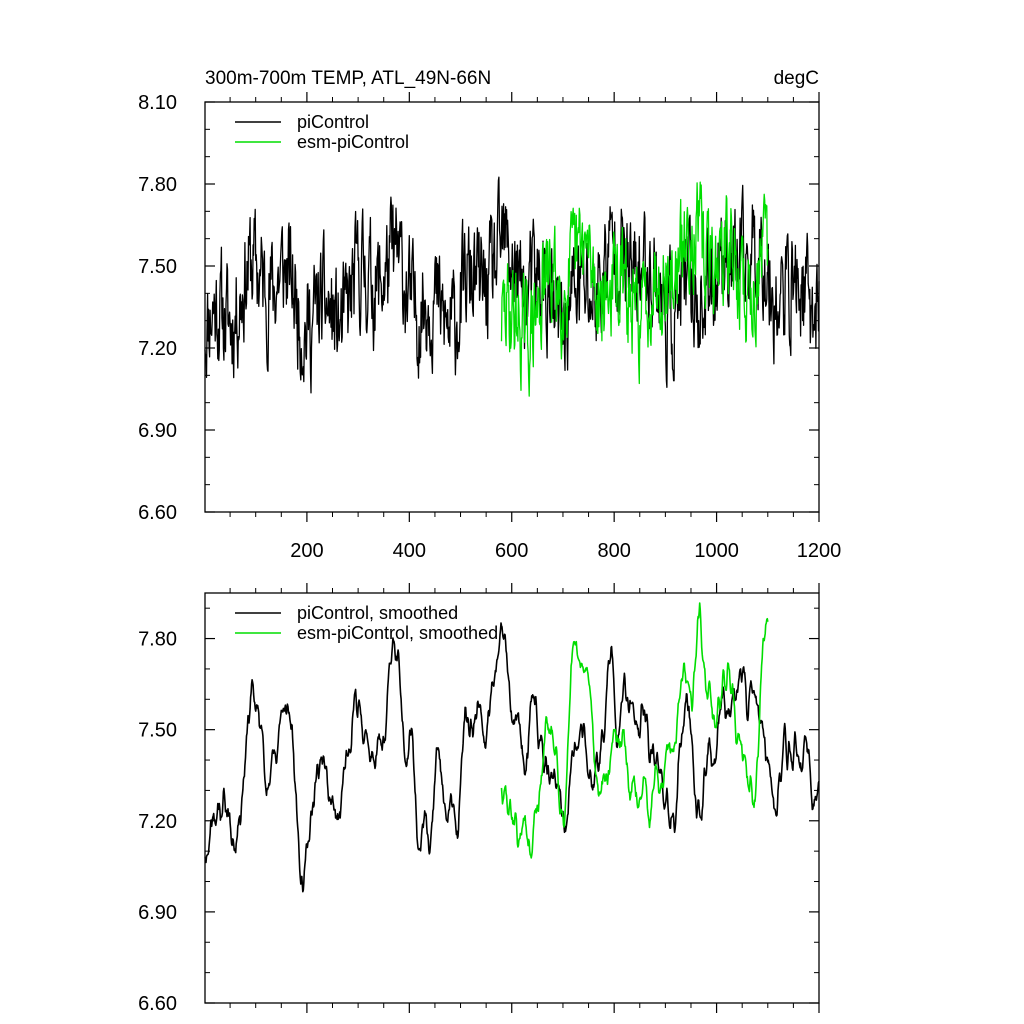  I want to click on x-tick-label: 200, so click(306, 551).